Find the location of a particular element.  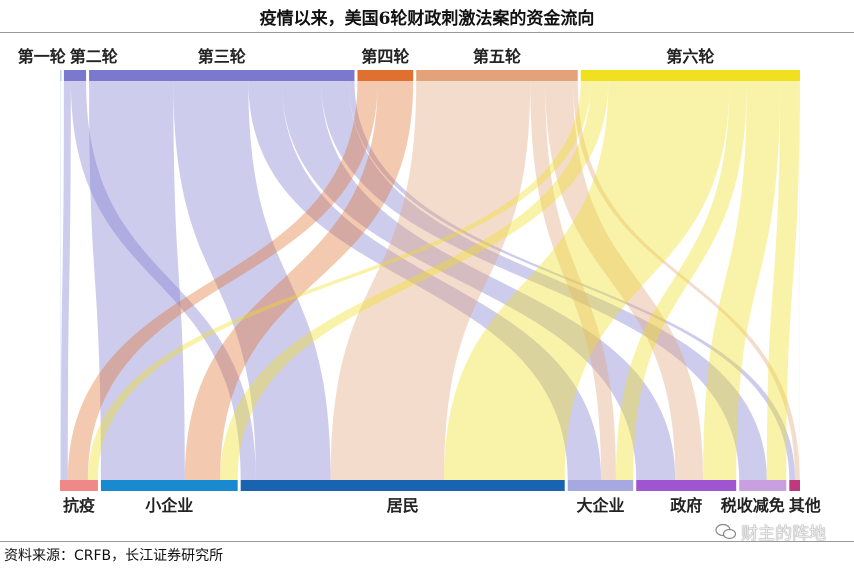

flow-第一轮-抗疫 is located at coordinates (60, 280).